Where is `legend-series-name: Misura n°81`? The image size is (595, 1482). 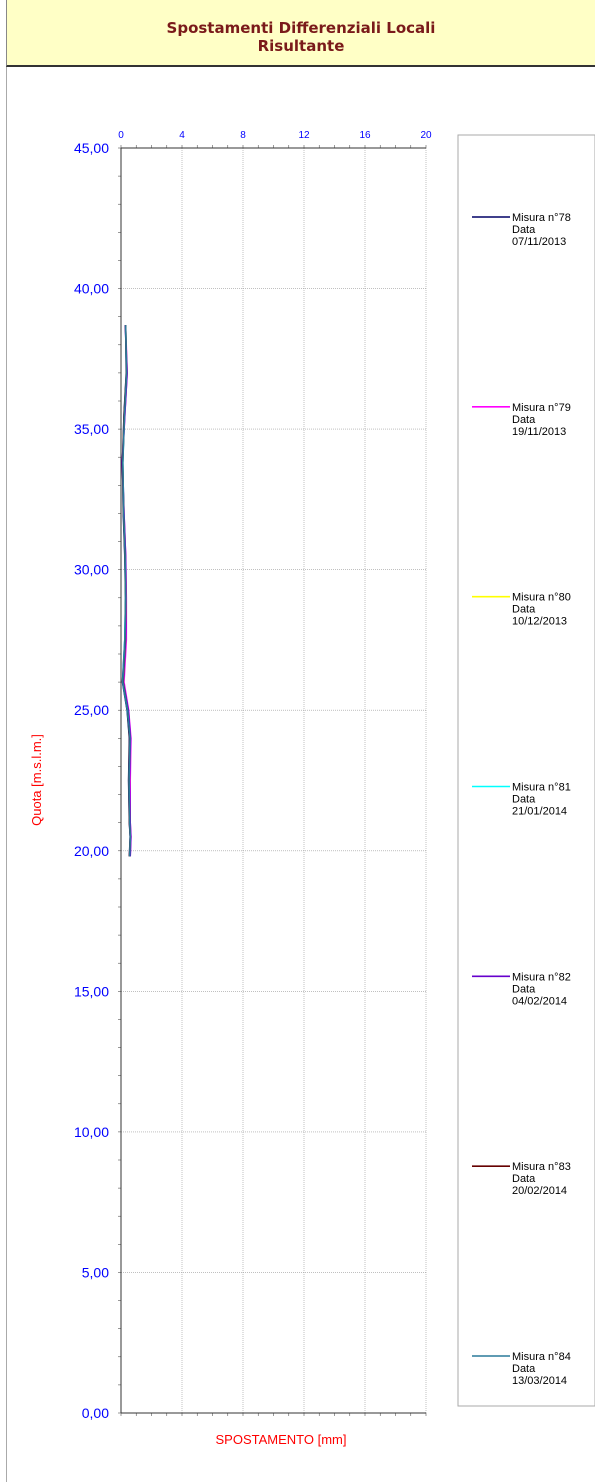
legend-series-name: Misura n°81 is located at coordinates (541, 788).